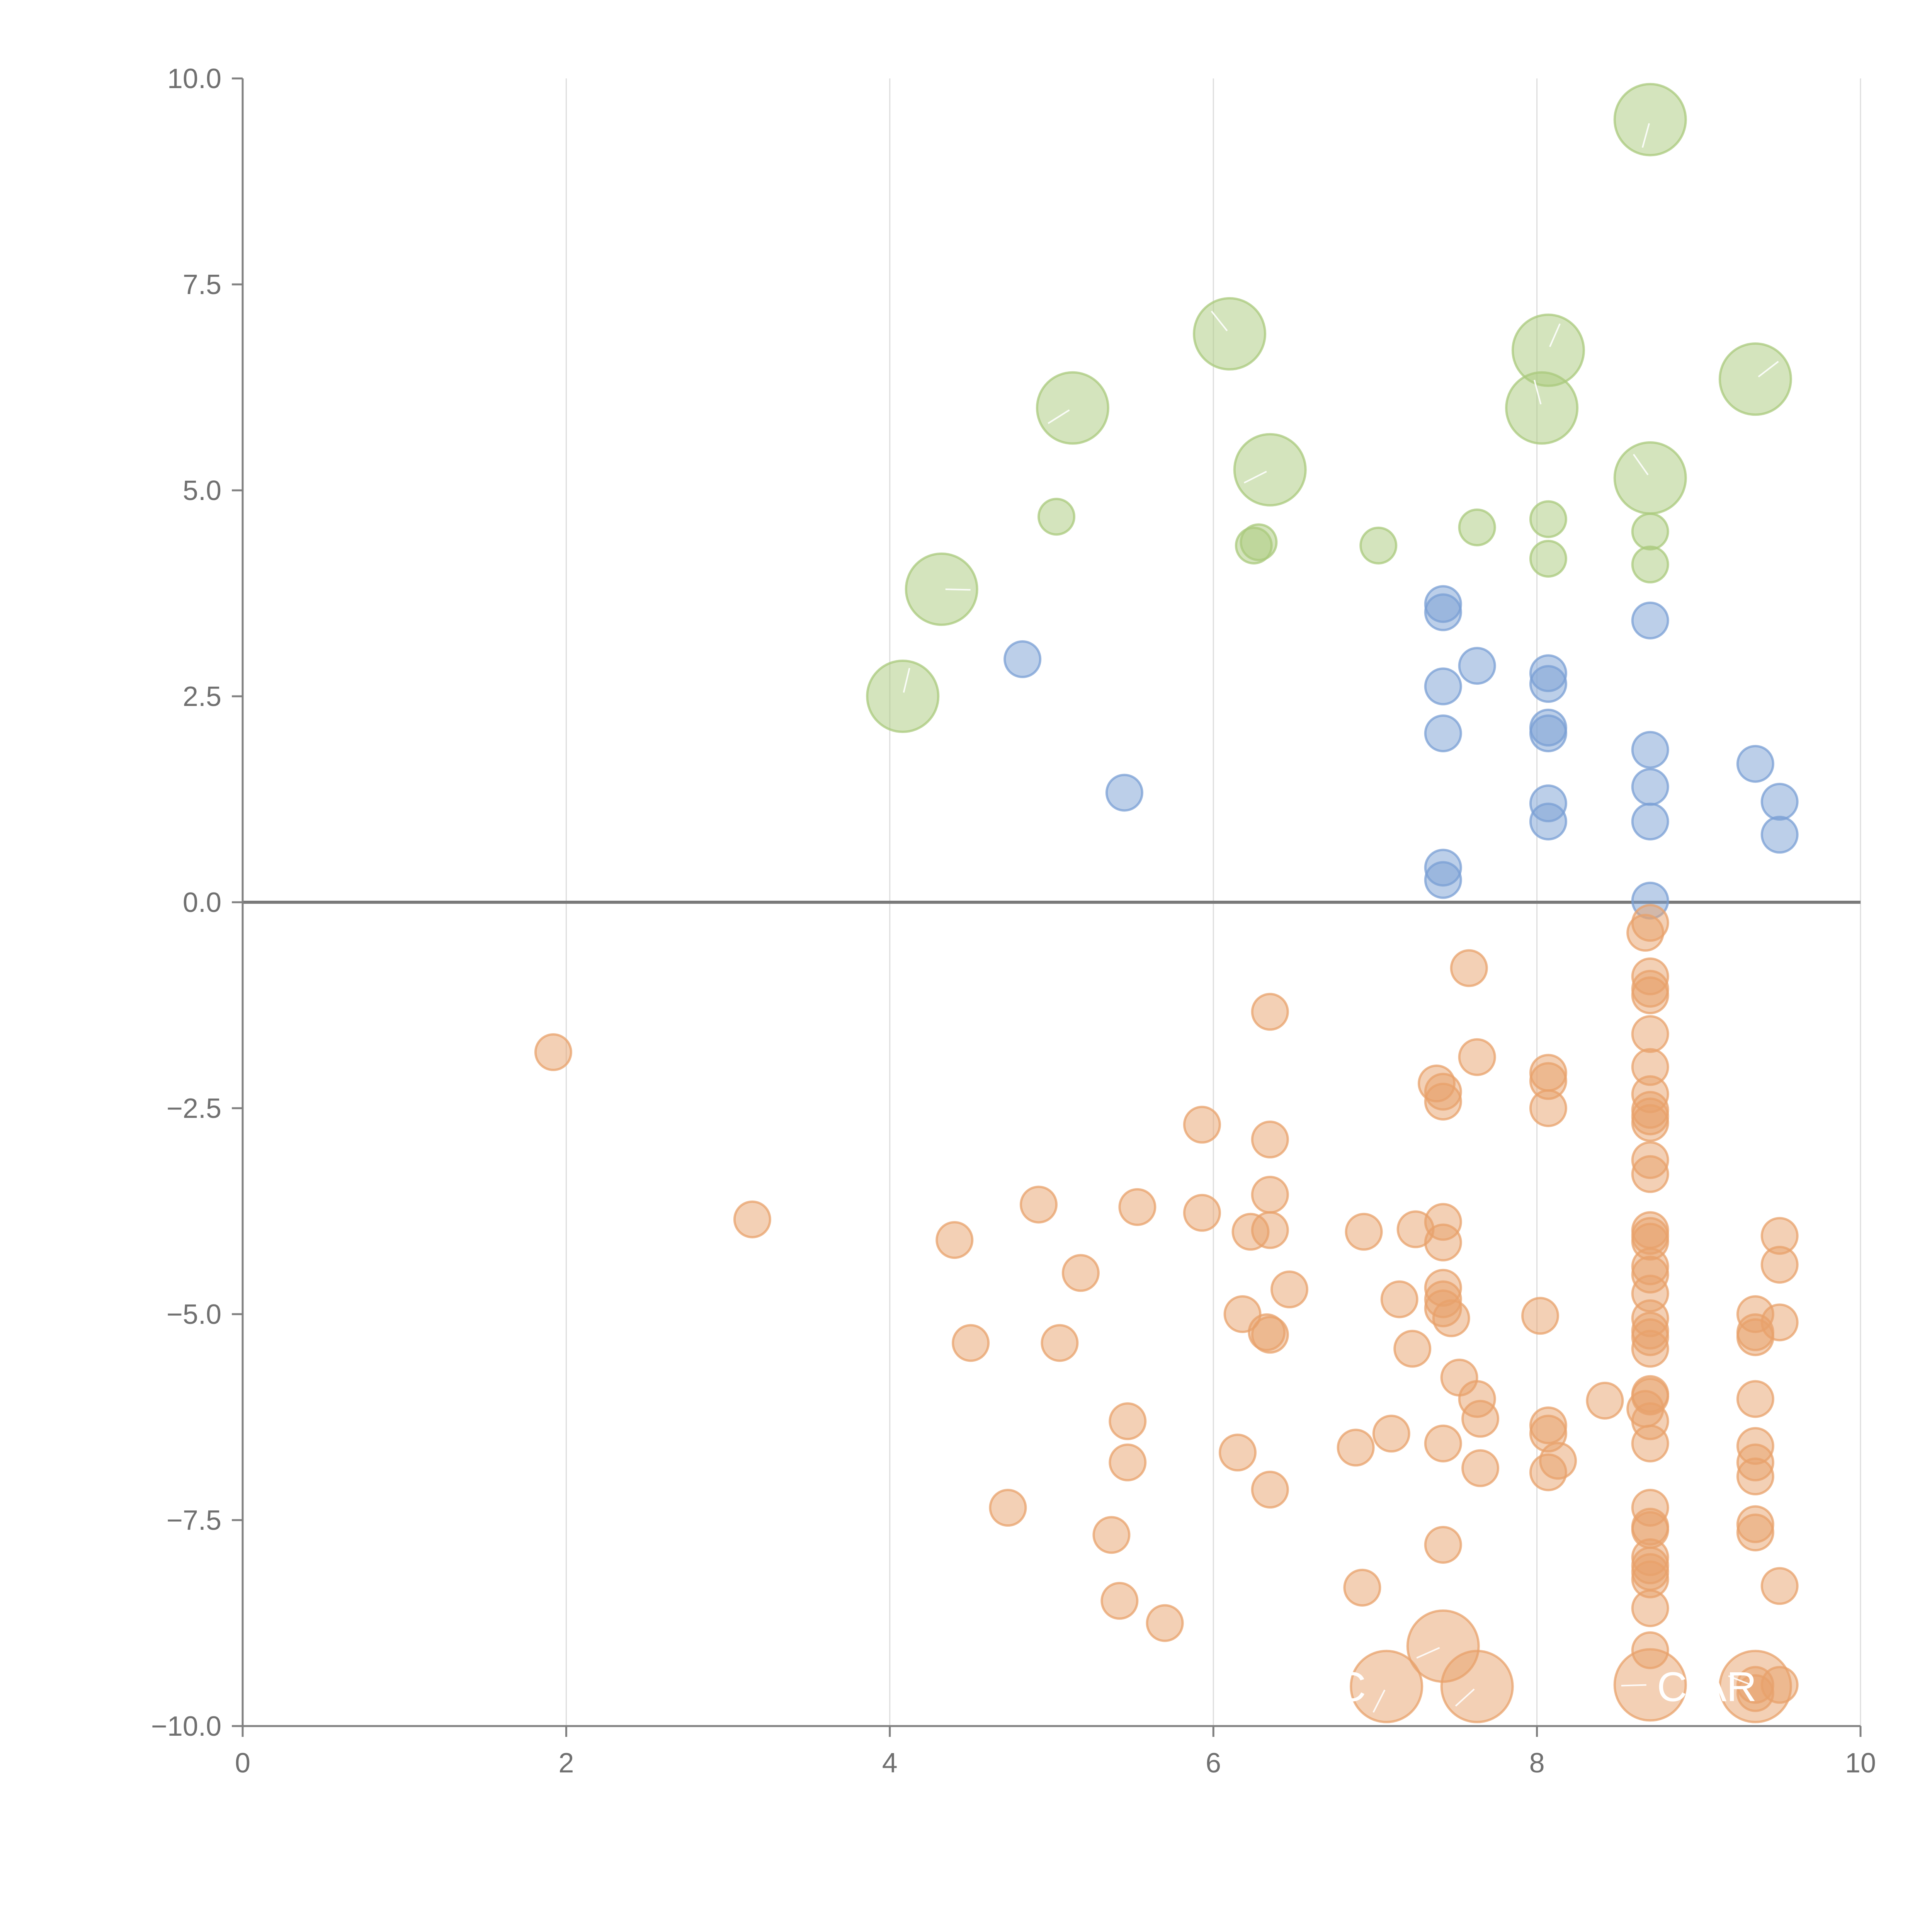 The height and width of the screenshot is (1932, 1932). Describe the element at coordinates (202, 491) in the screenshot. I see `y-tick-label: 5.0` at that location.